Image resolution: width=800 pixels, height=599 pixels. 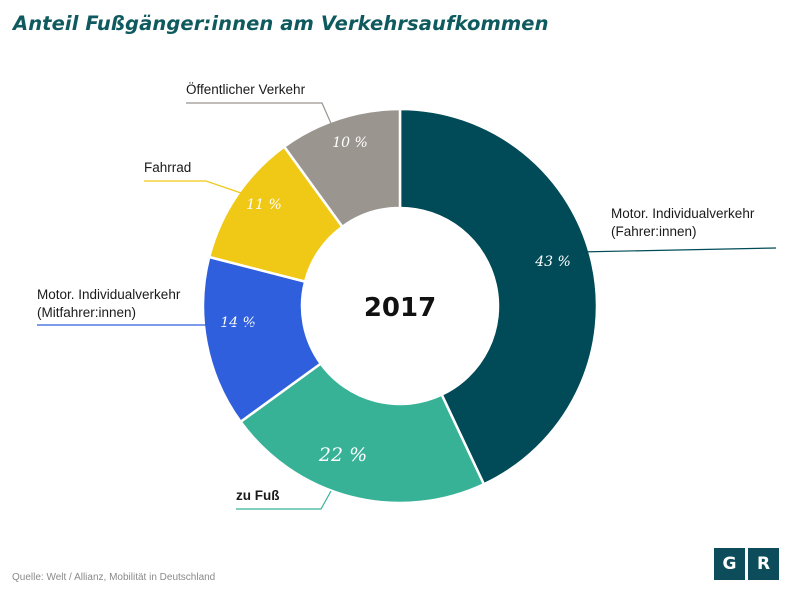 What do you see at coordinates (284, 500) in the screenshot?
I see `leader-line-walking` at bounding box center [284, 500].